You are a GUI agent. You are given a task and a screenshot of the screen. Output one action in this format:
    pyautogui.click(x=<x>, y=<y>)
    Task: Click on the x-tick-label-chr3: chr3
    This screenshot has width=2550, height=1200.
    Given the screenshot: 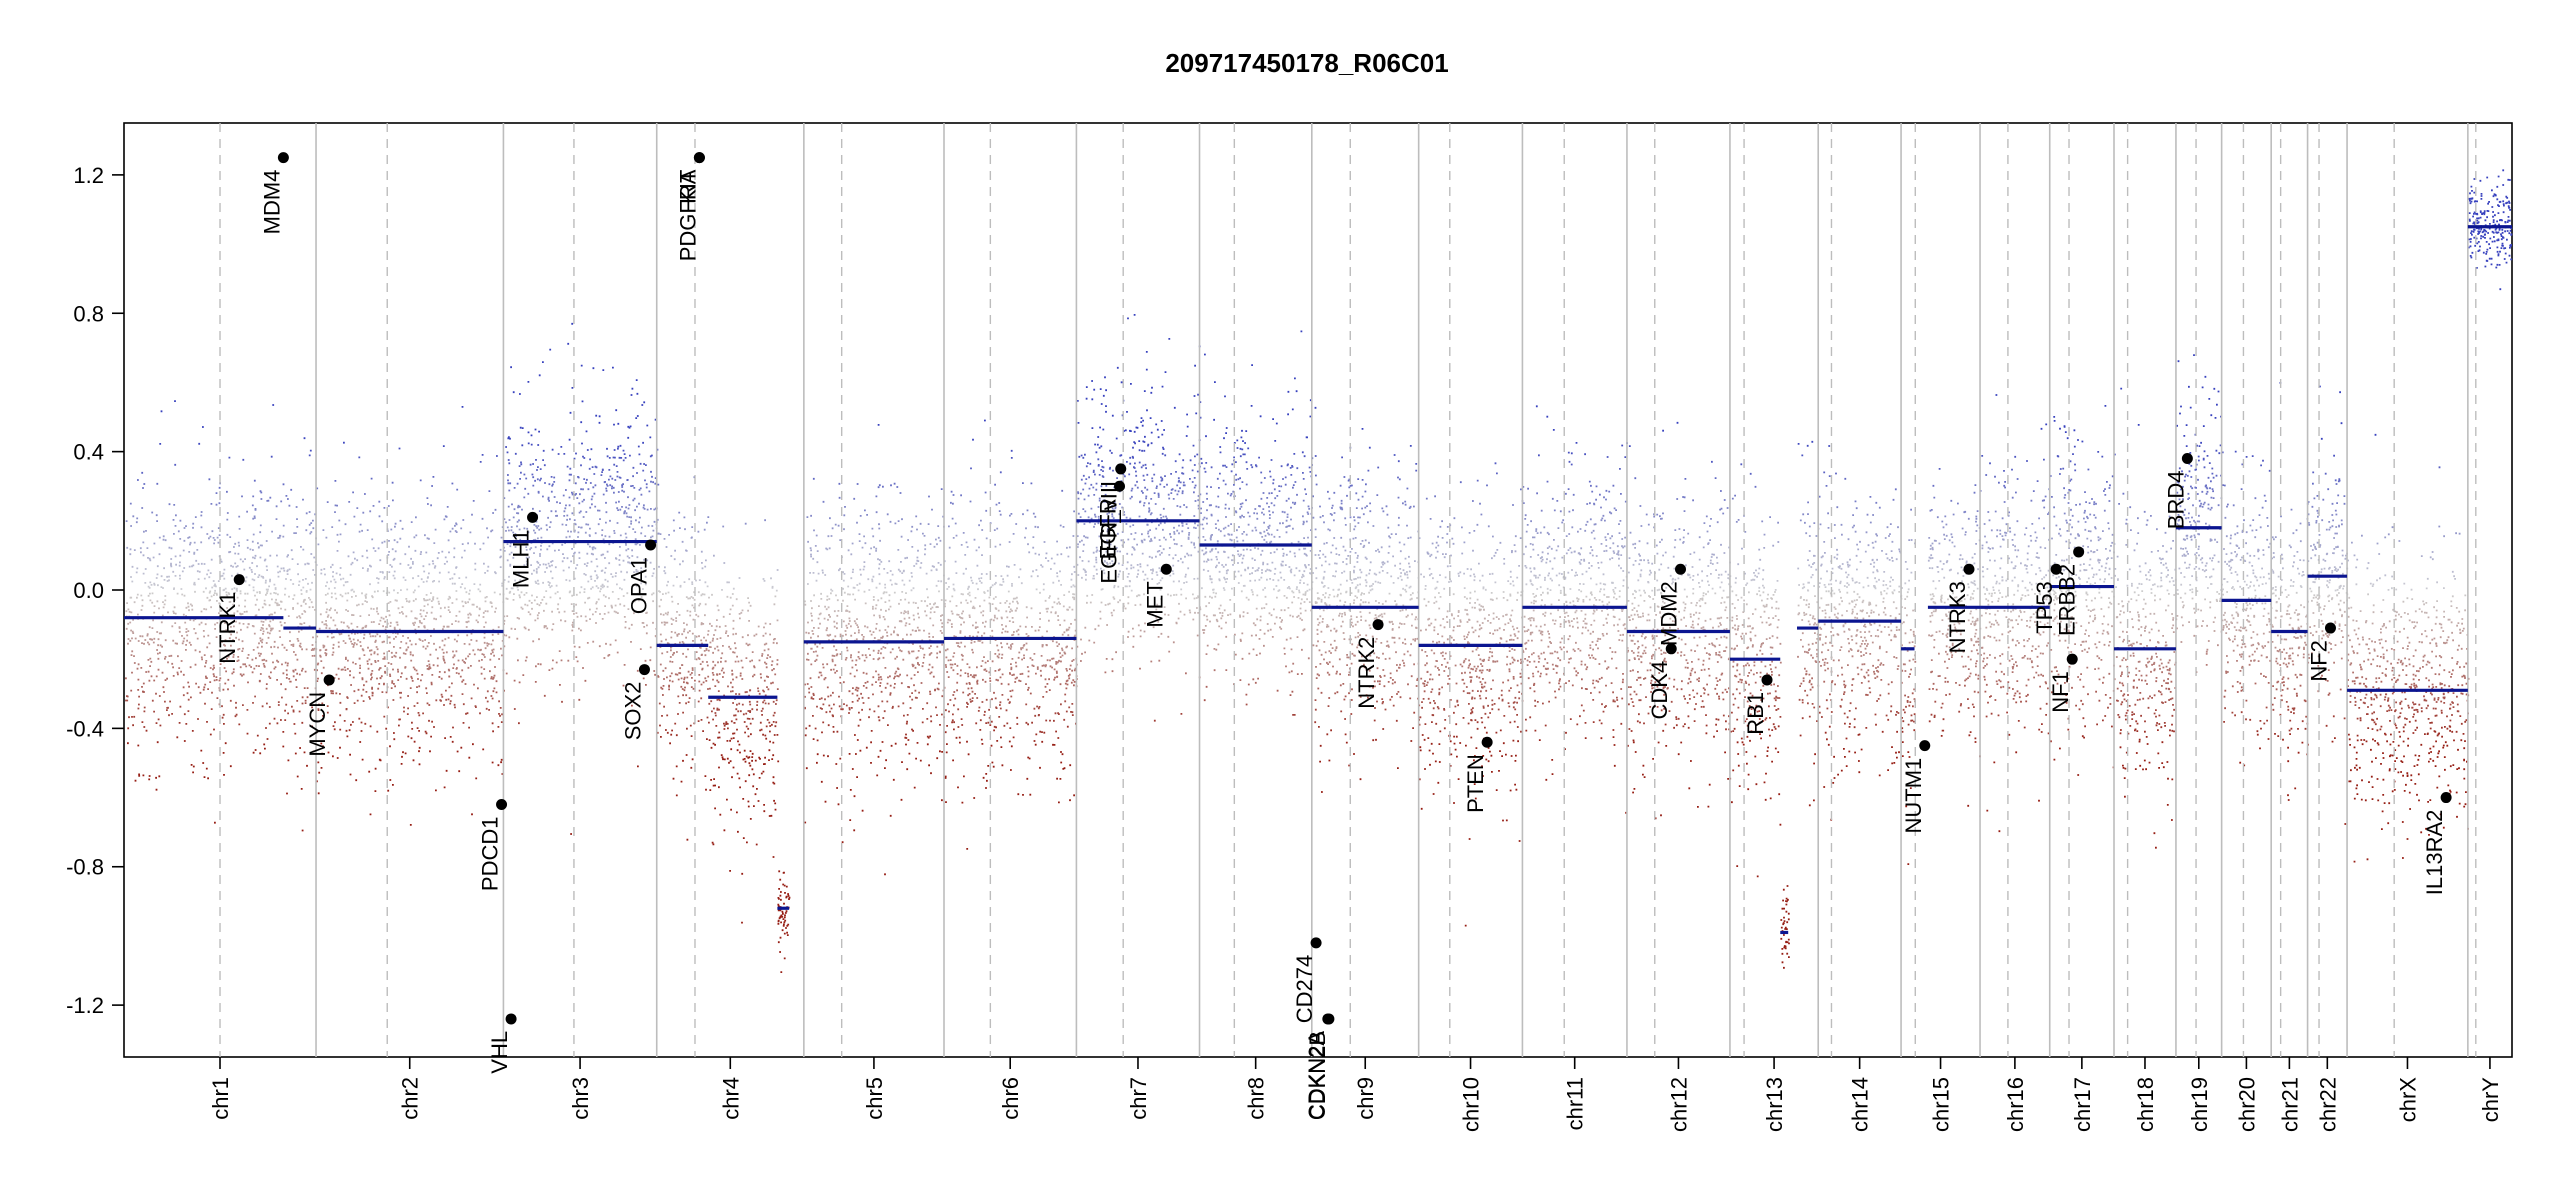 What is the action you would take?
    pyautogui.click(x=580, y=1098)
    